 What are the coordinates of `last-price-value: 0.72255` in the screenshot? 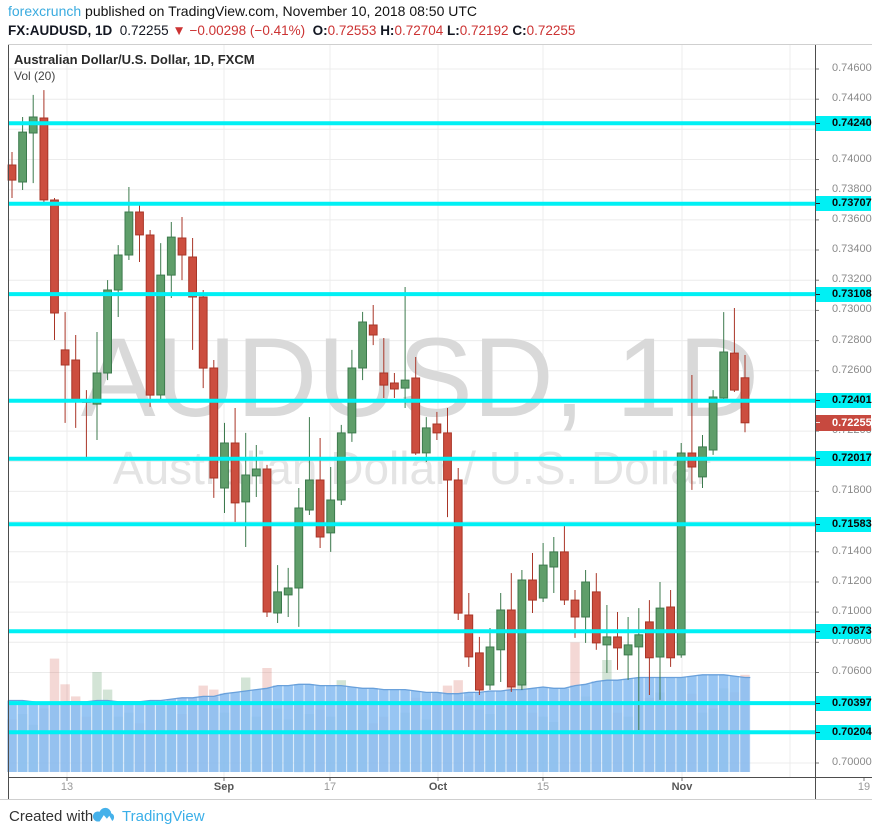 It's located at (144, 30).